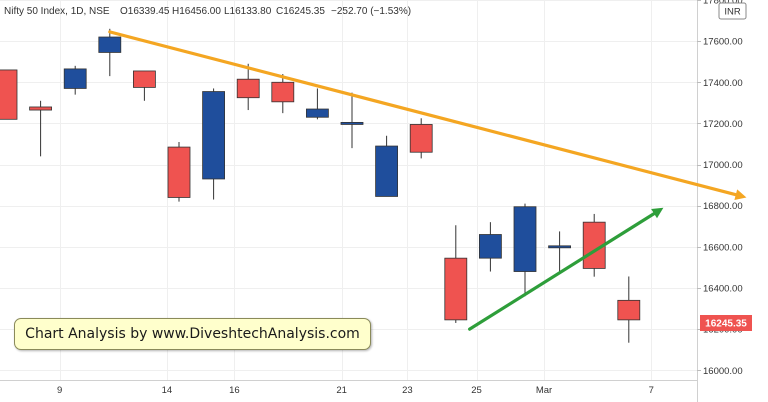  I want to click on y-tick-label: 16000.00, so click(723, 371).